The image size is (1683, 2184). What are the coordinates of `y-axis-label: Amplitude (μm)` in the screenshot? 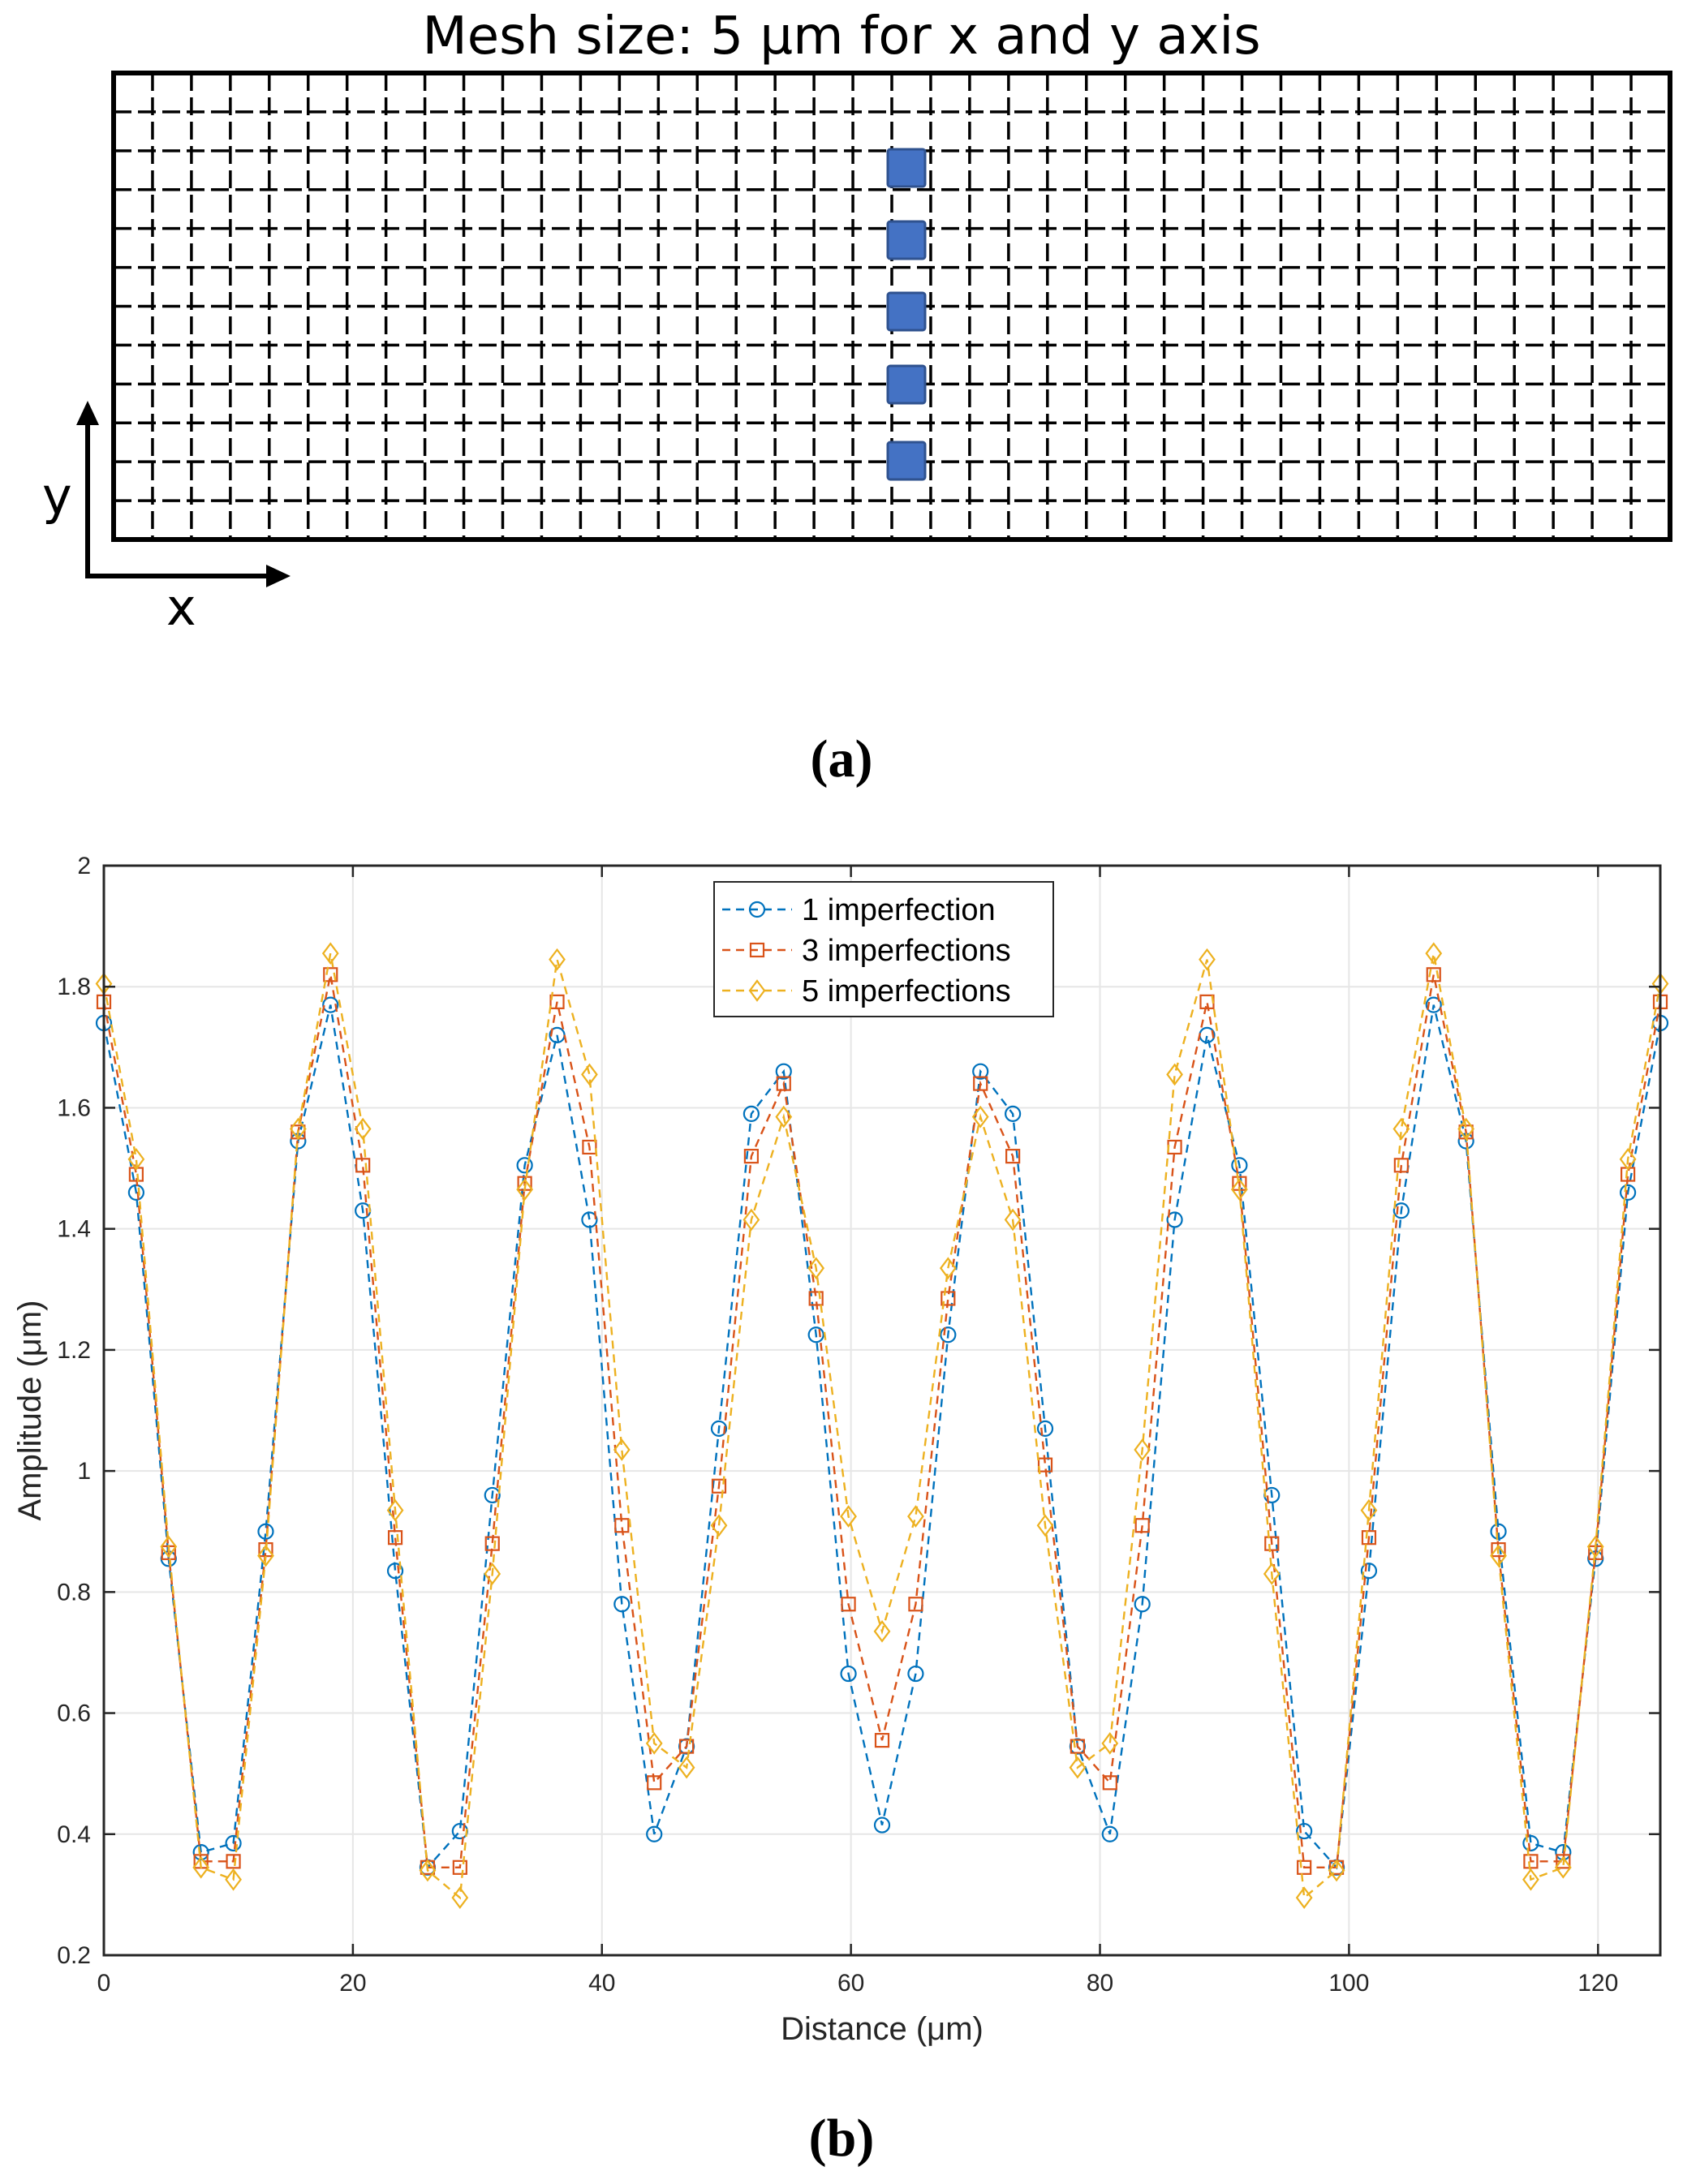 It's located at (30, 1411).